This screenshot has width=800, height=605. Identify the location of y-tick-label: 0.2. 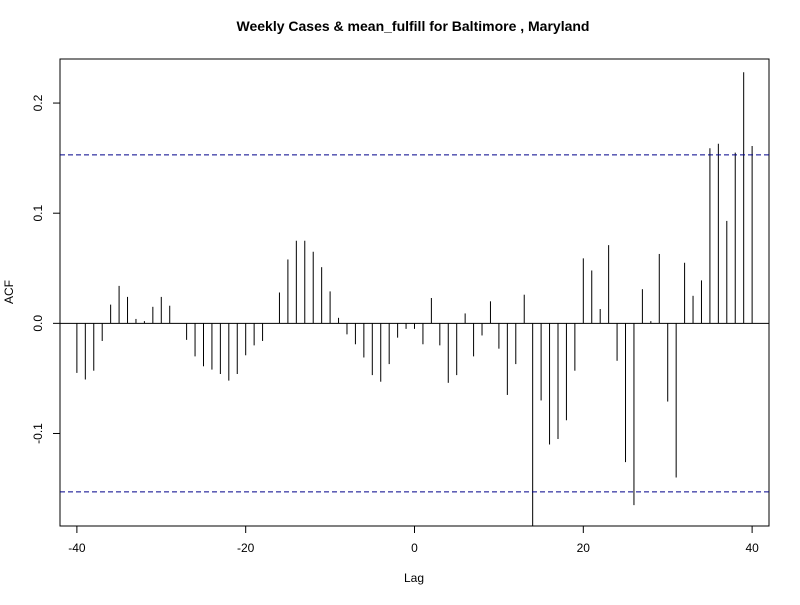
(38, 102).